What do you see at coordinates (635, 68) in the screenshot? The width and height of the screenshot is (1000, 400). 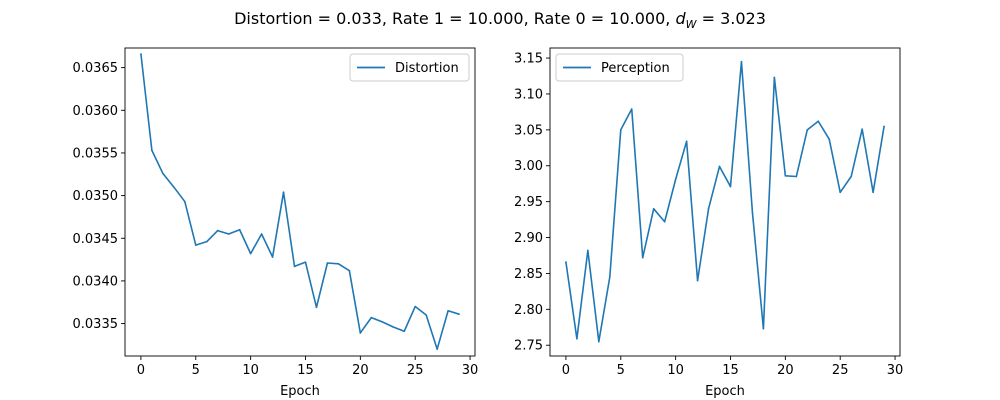 I see `legend-label: Perception` at bounding box center [635, 68].